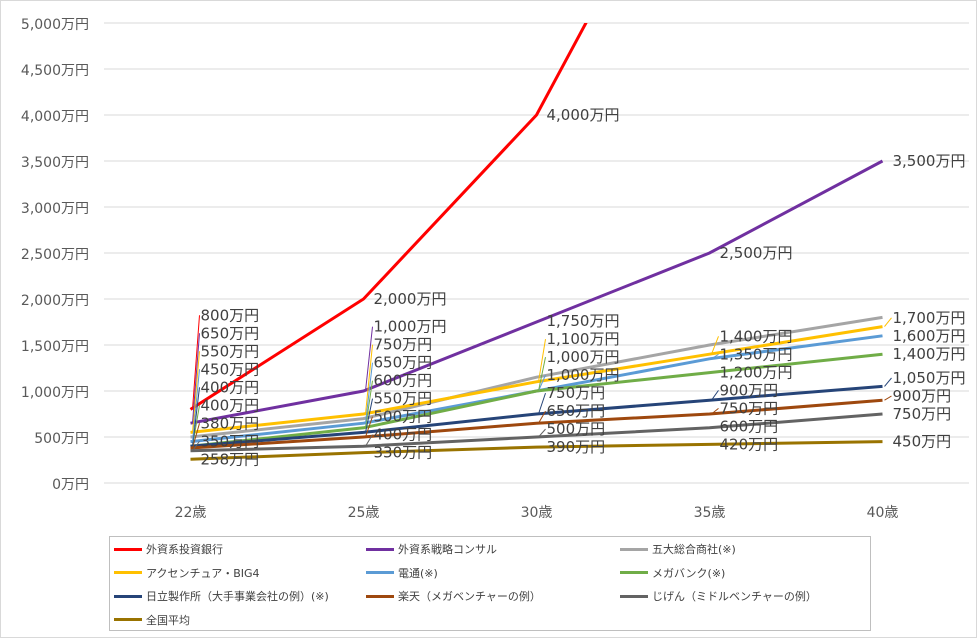 Image resolution: width=977 pixels, height=638 pixels. Describe the element at coordinates (237, 596) in the screenshot. I see `legend-label: 日立製作所（大手事業会社の例）(※)` at that location.